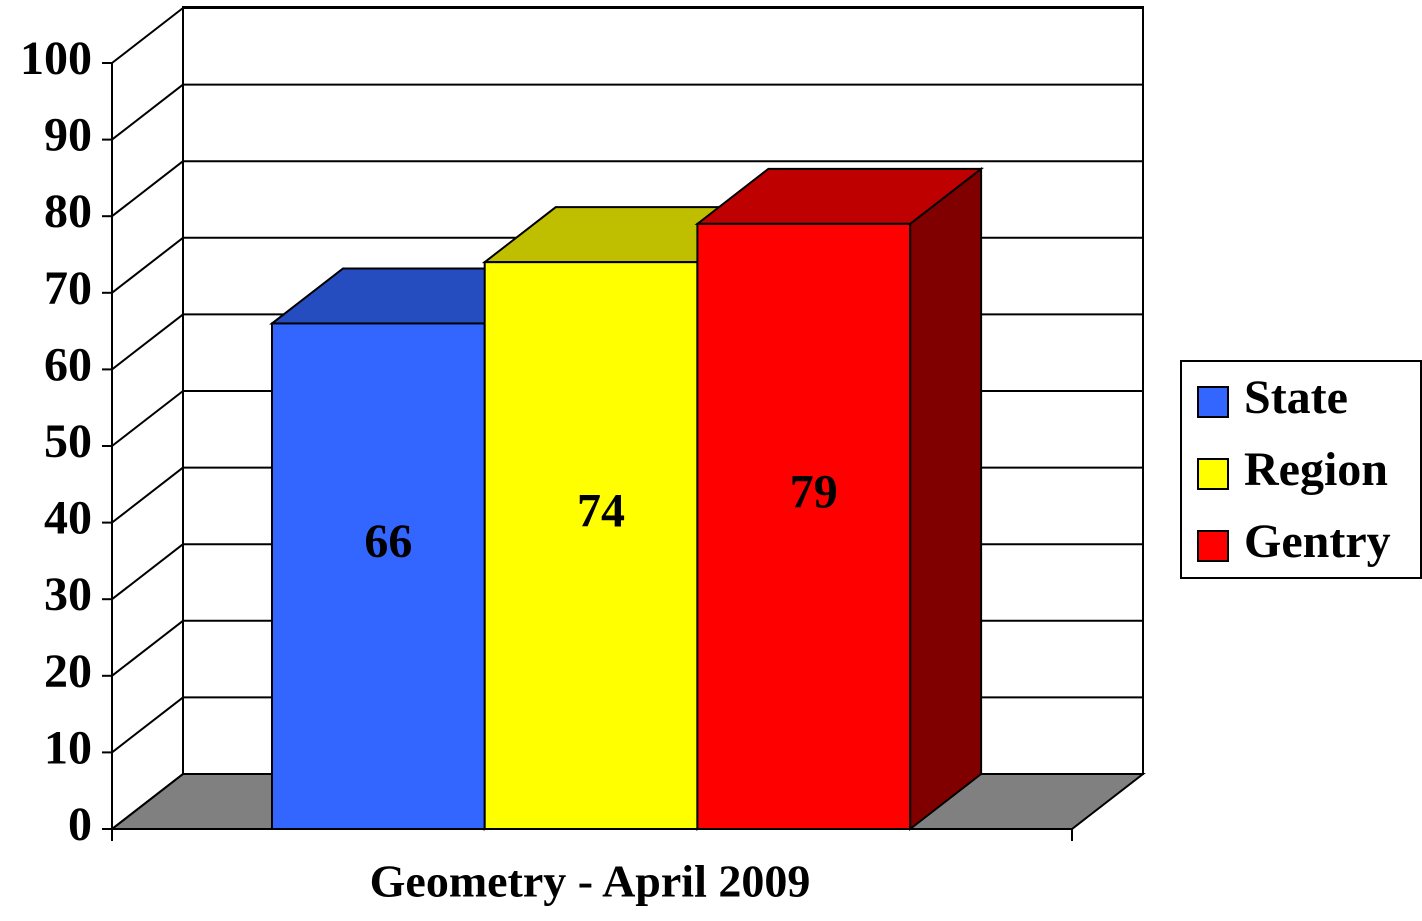 The height and width of the screenshot is (921, 1422). What do you see at coordinates (68, 671) in the screenshot?
I see `y-tick-label: 20` at bounding box center [68, 671].